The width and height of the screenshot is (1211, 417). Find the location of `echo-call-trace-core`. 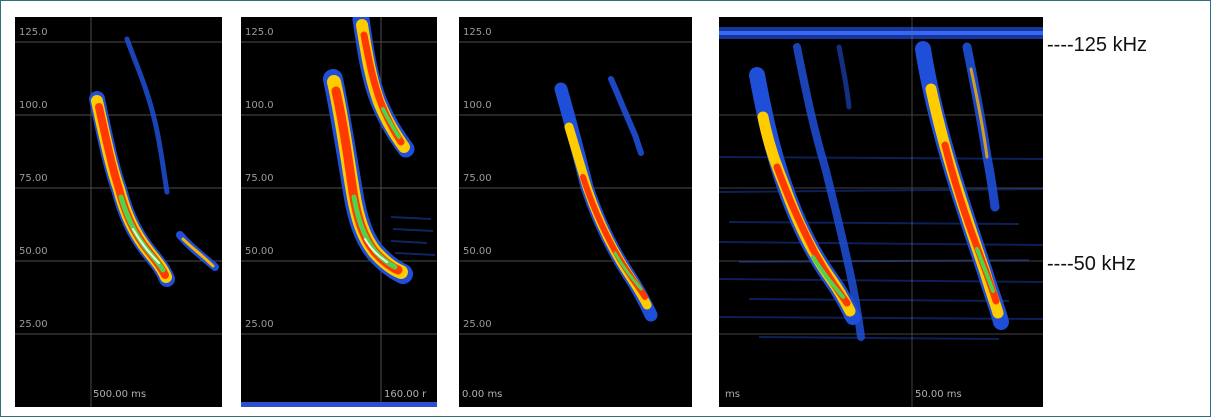

echo-call-trace-core is located at coordinates (979, 113).